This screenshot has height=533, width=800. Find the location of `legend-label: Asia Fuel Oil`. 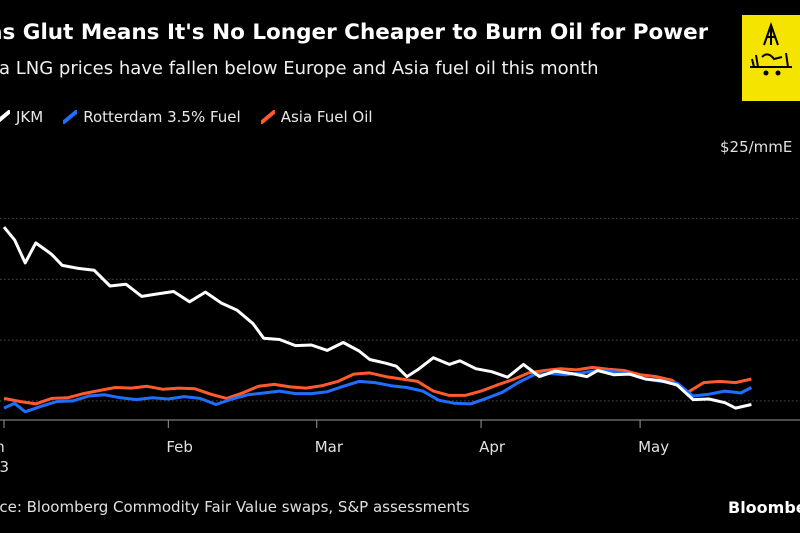

legend-label: Asia Fuel Oil is located at coordinates (326, 117).